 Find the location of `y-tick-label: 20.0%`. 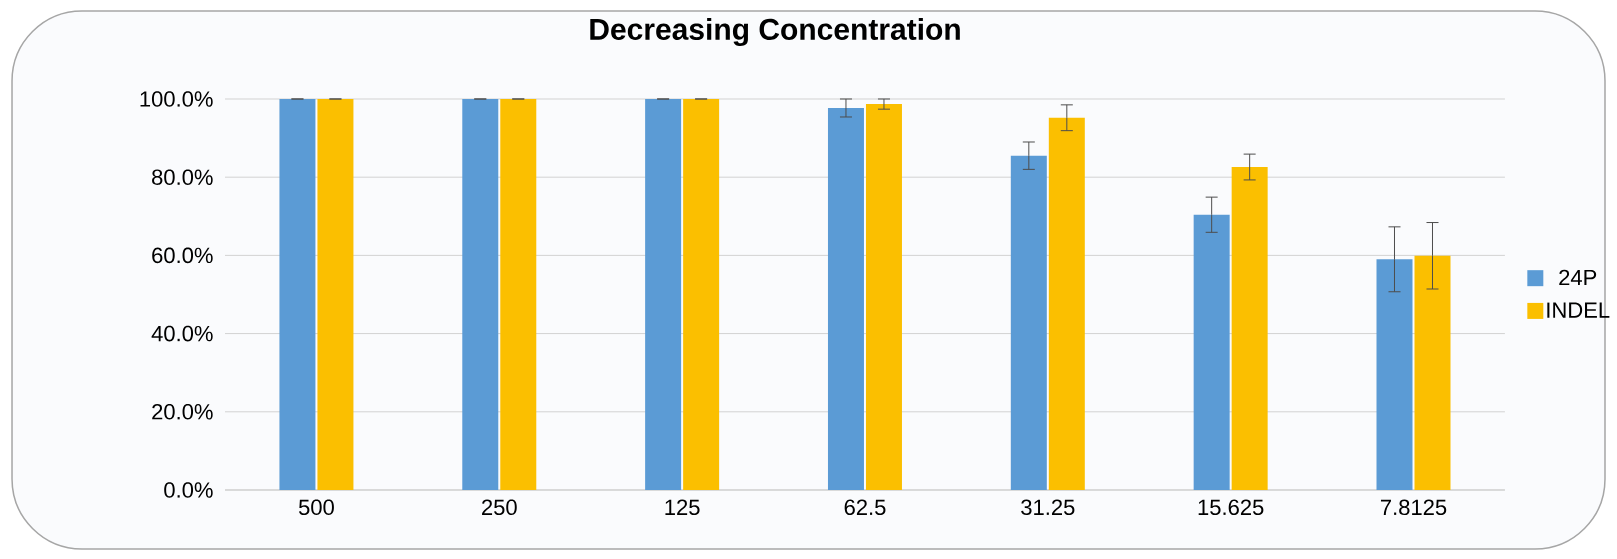

y-tick-label: 20.0% is located at coordinates (182, 411).